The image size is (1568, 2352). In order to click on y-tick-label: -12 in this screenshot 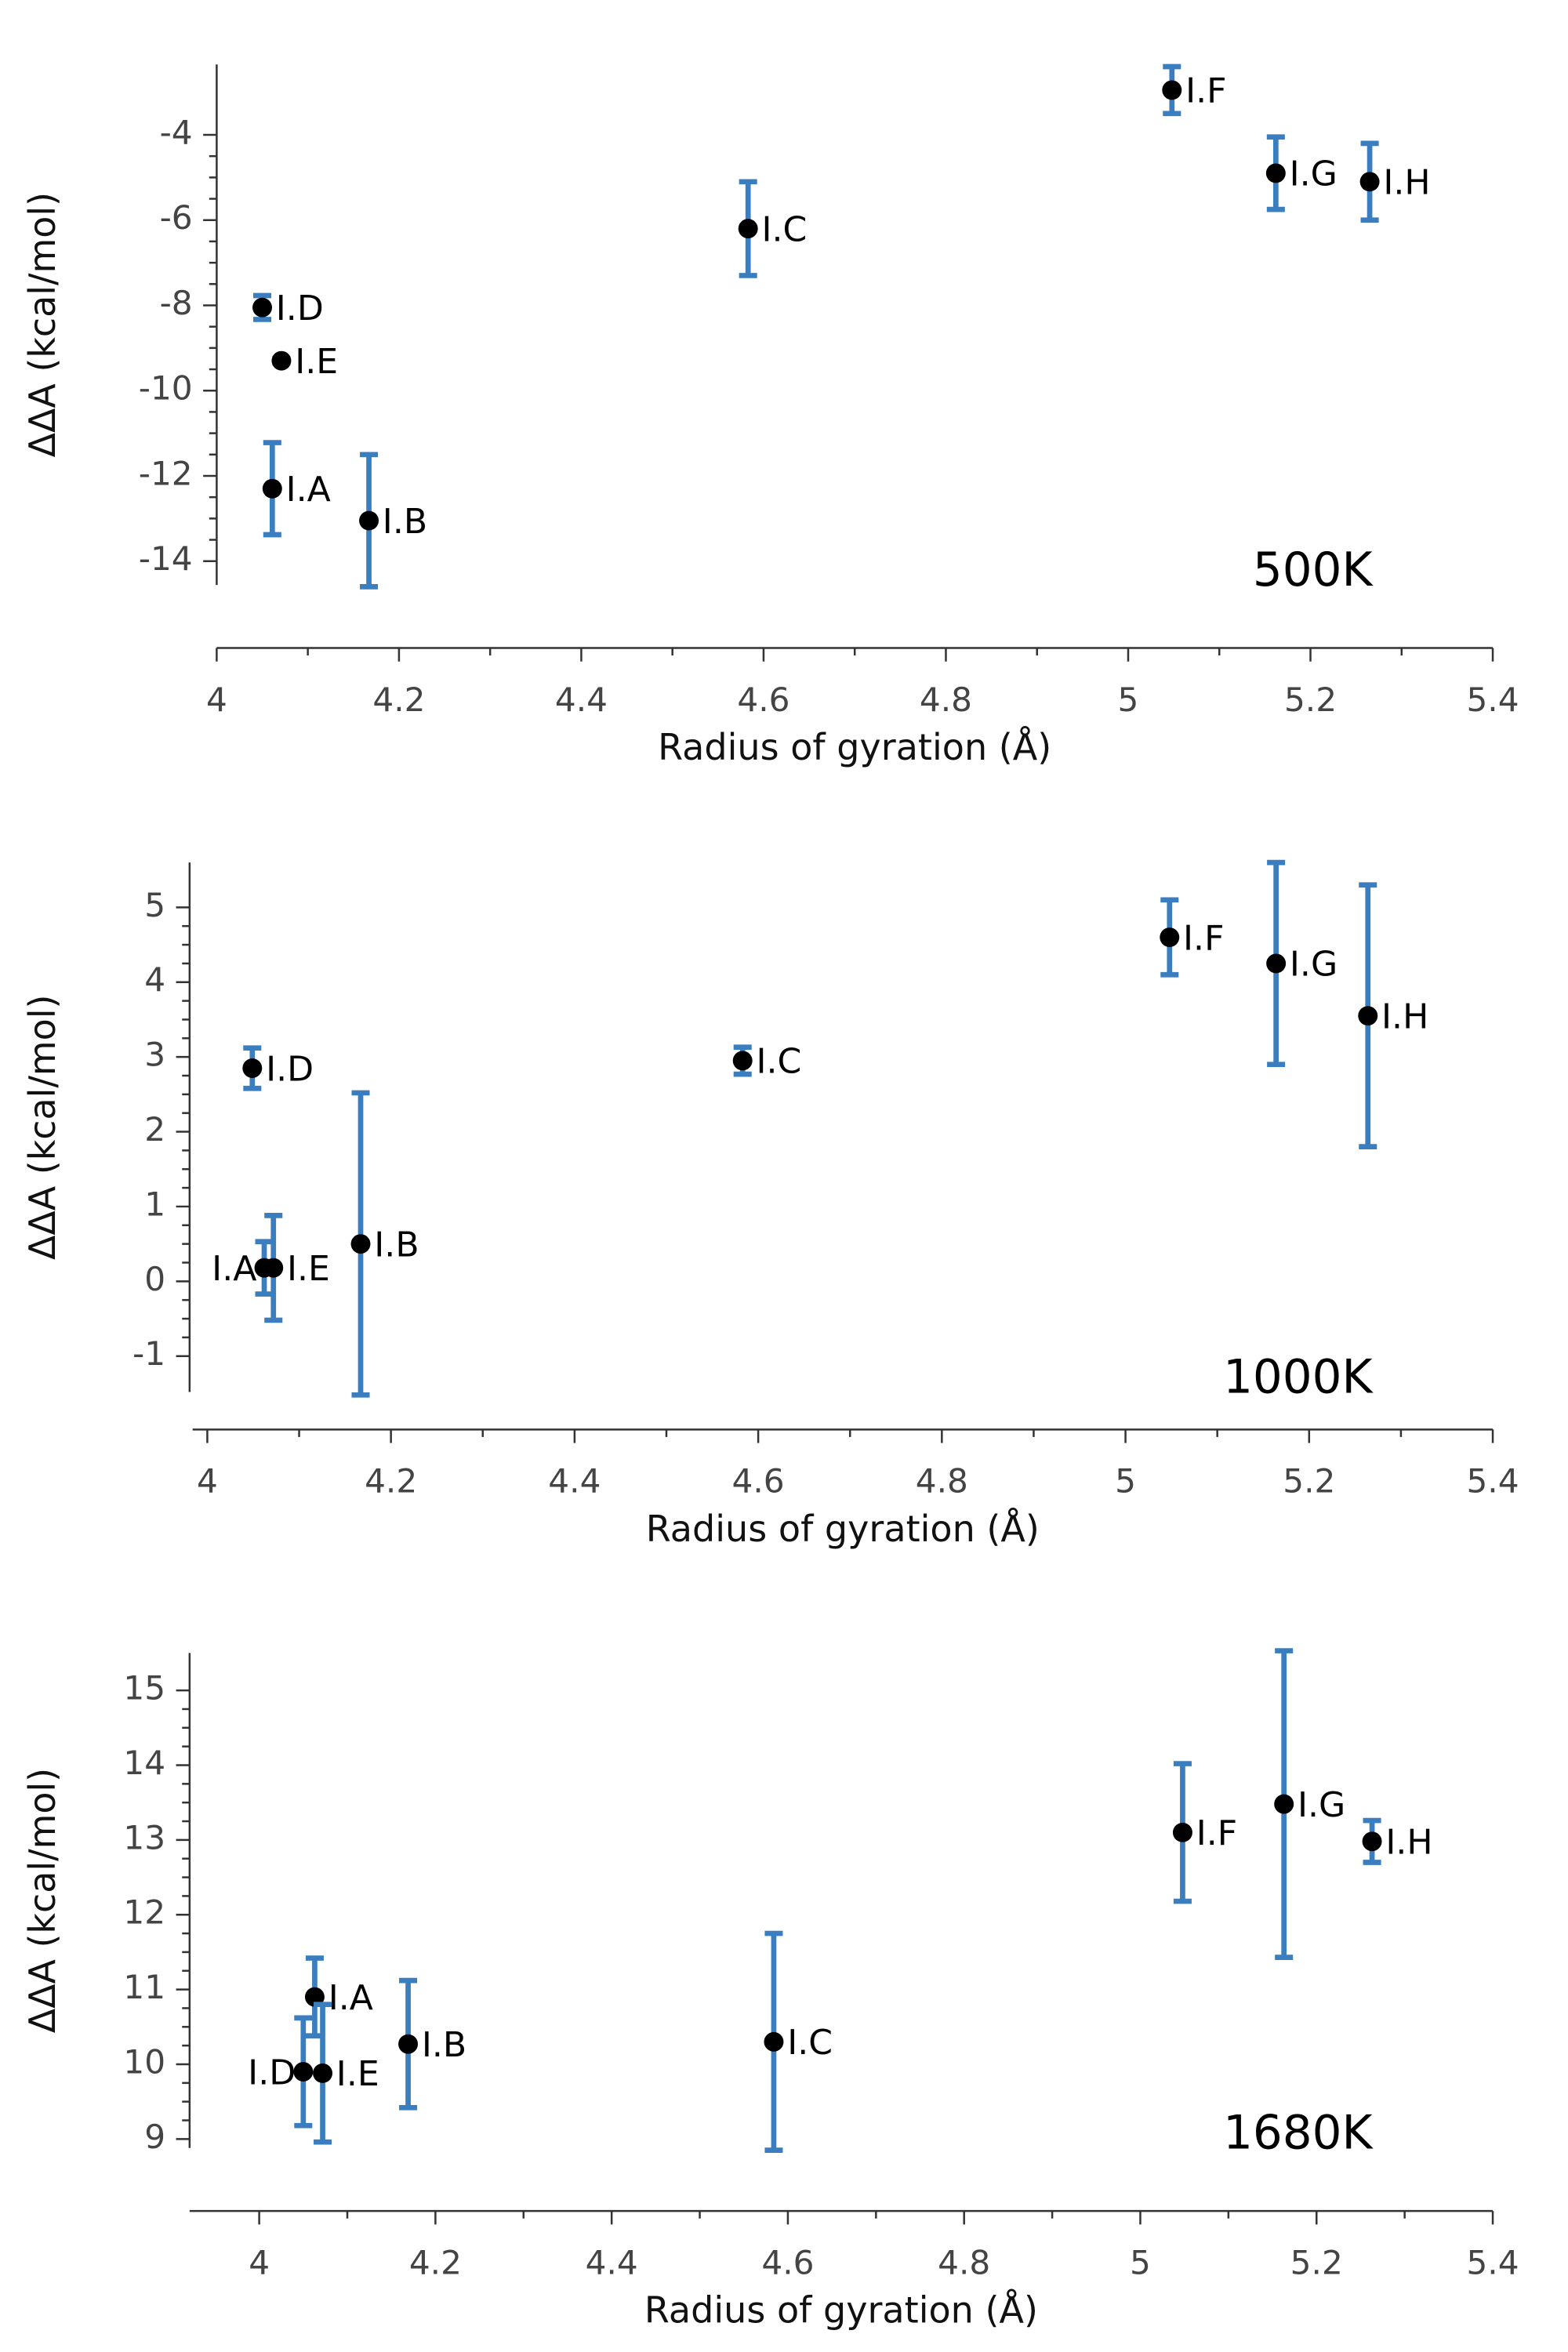, I will do `click(166, 474)`.